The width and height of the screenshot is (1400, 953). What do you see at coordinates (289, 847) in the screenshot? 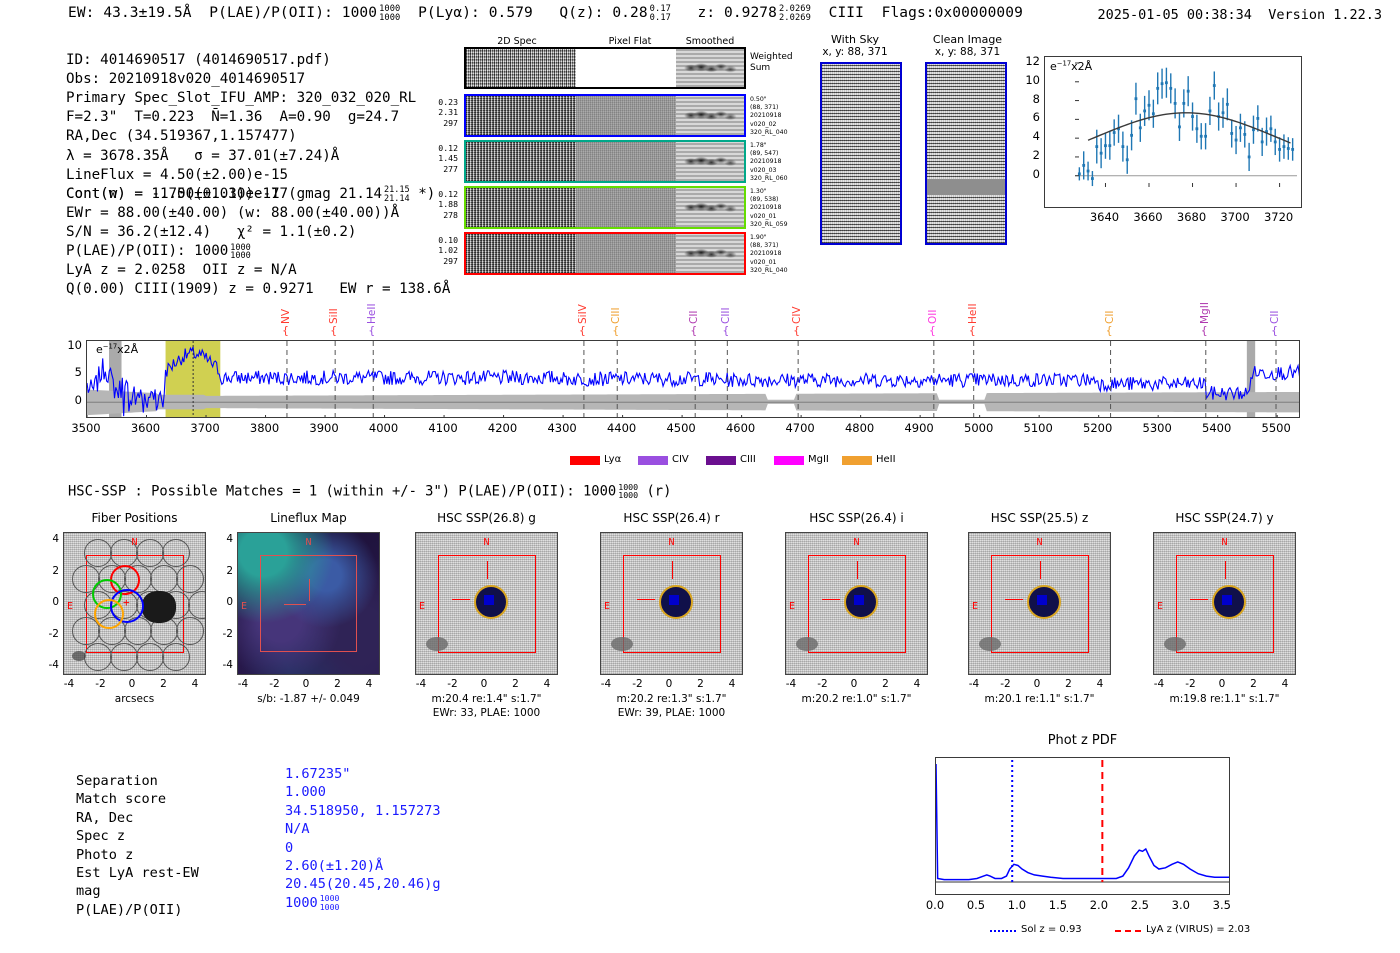
I see `match-table-value: 0` at bounding box center [289, 847].